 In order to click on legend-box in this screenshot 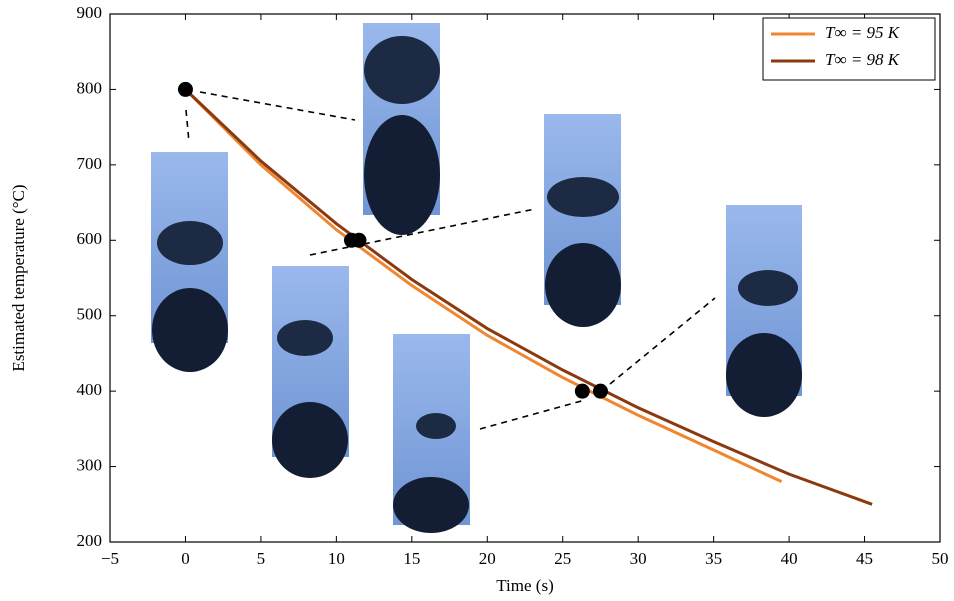, I will do `click(849, 49)`.